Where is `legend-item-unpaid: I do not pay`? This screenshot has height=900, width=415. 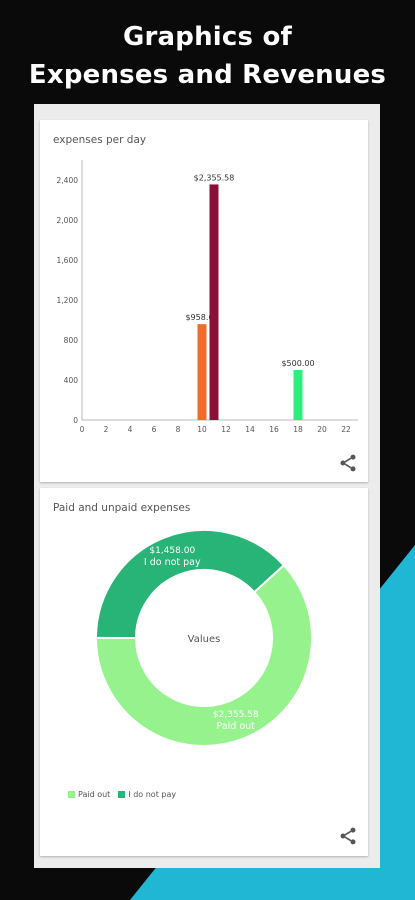 legend-item-unpaid: I do not pay is located at coordinates (147, 794).